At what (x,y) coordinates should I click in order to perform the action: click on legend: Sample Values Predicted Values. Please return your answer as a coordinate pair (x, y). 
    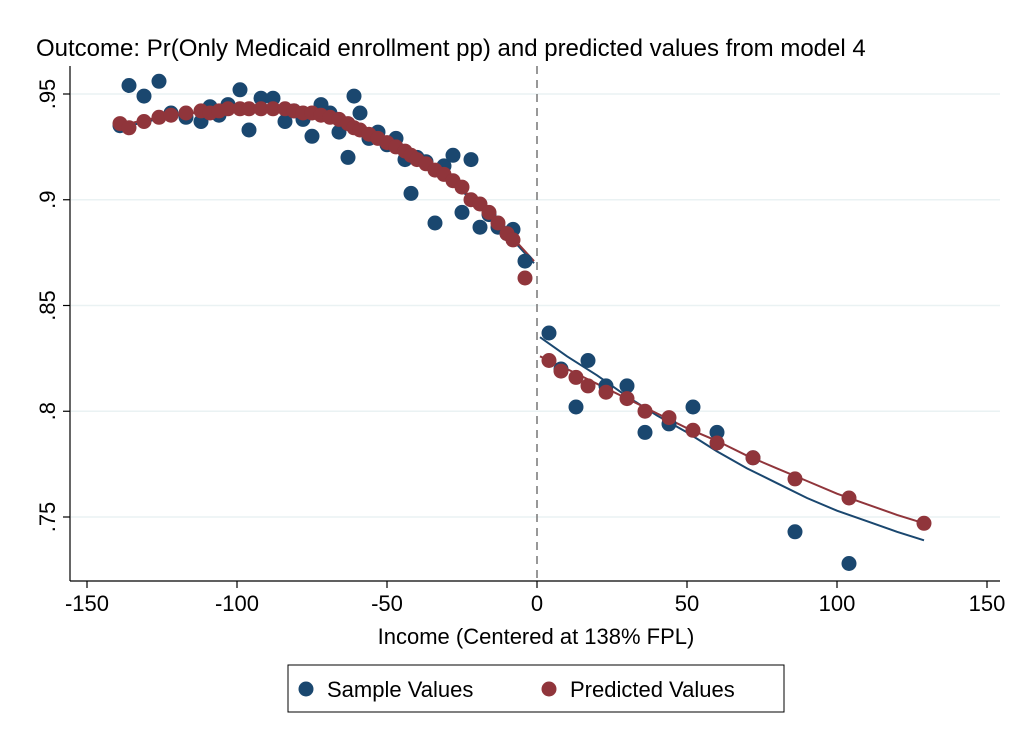
    Looking at the image, I should click on (536, 688).